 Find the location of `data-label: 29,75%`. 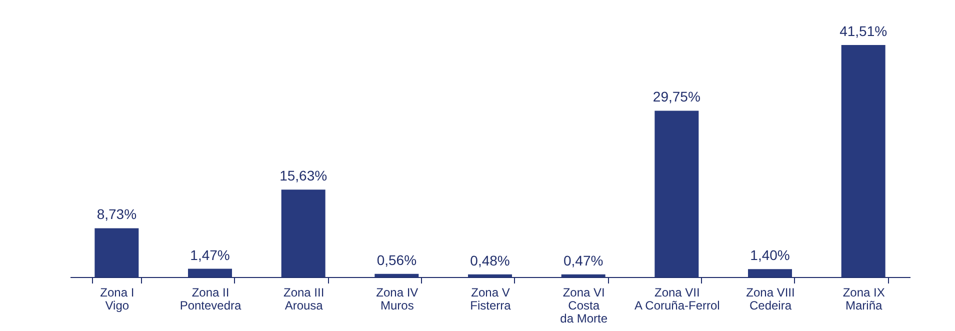

data-label: 29,75% is located at coordinates (676, 96).